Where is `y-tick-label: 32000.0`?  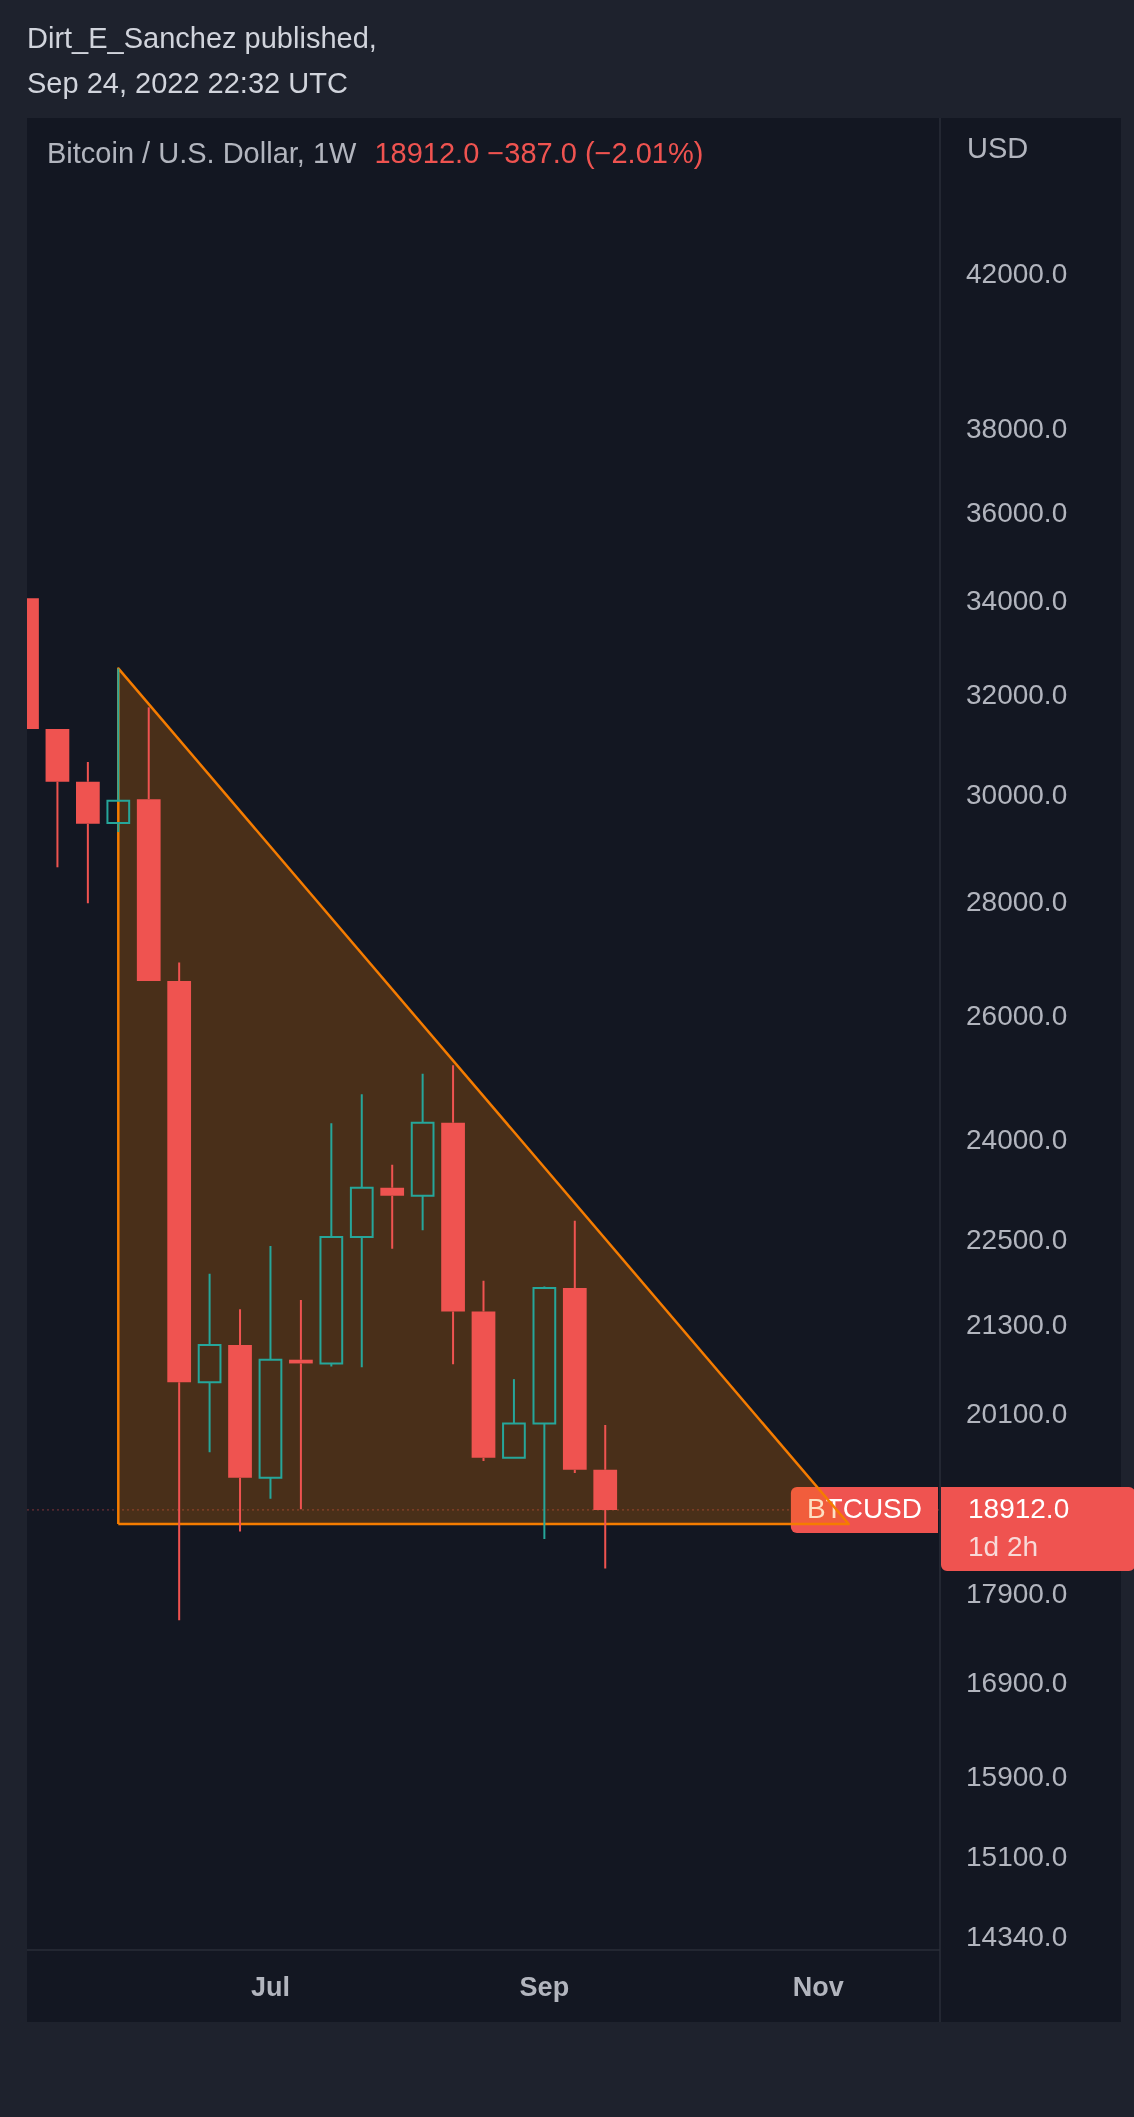 y-tick-label: 32000.0 is located at coordinates (1017, 694).